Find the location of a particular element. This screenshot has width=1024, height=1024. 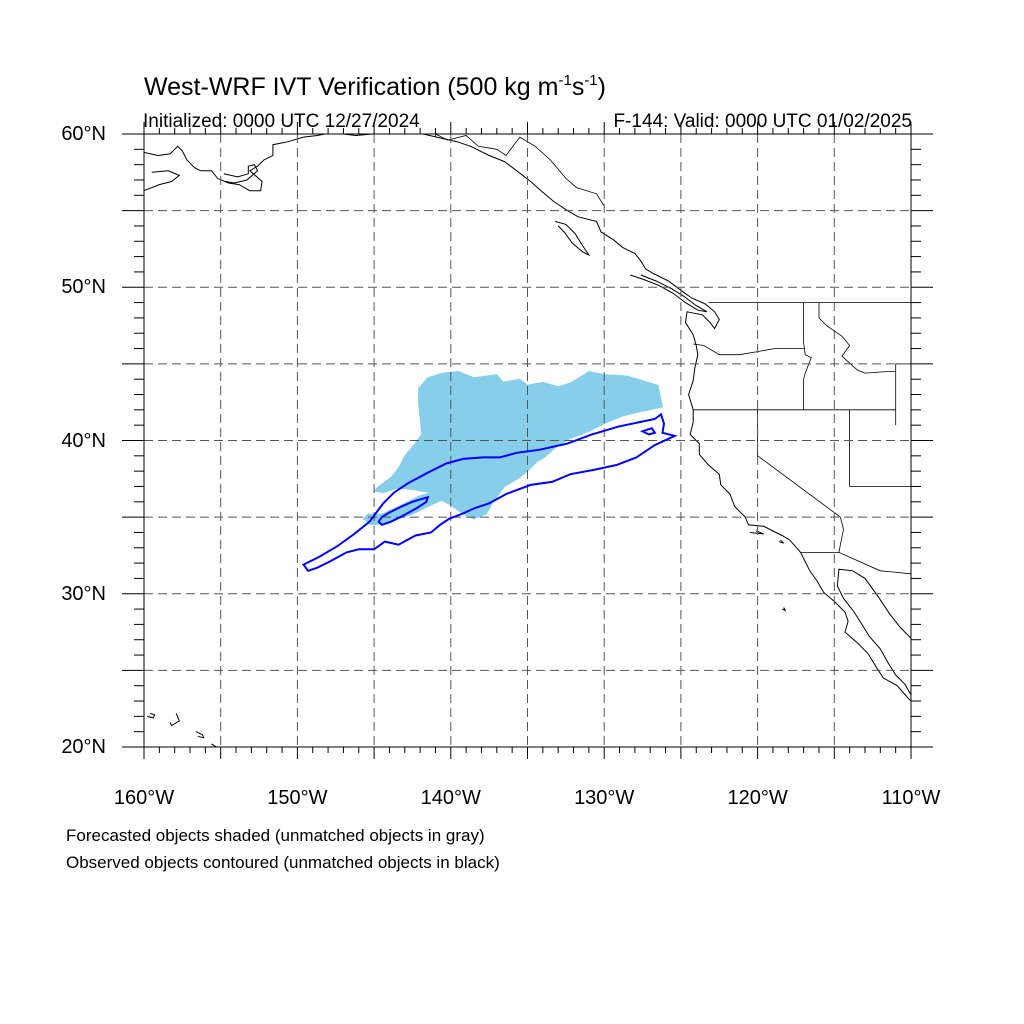

forecast-object is located at coordinates (513, 448).